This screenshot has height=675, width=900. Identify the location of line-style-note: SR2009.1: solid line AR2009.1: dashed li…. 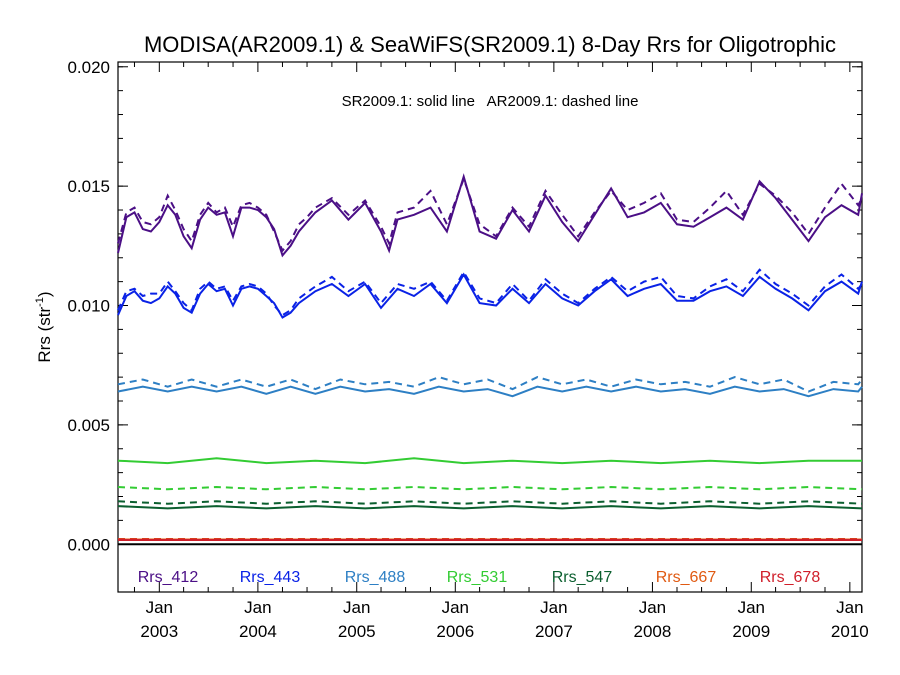
(490, 101).